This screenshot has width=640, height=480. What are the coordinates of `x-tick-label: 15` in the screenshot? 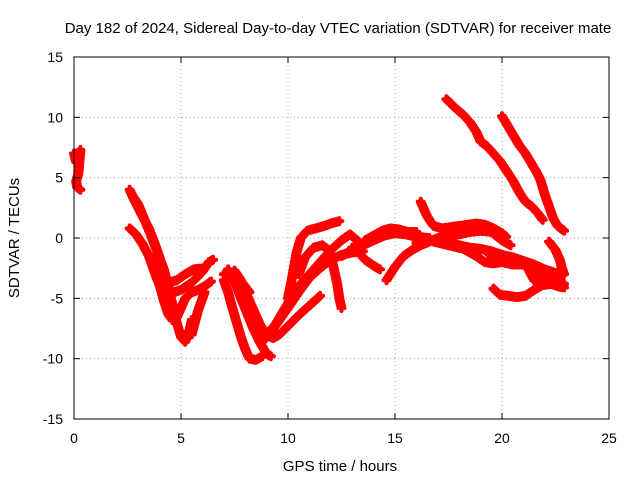 It's located at (395, 438).